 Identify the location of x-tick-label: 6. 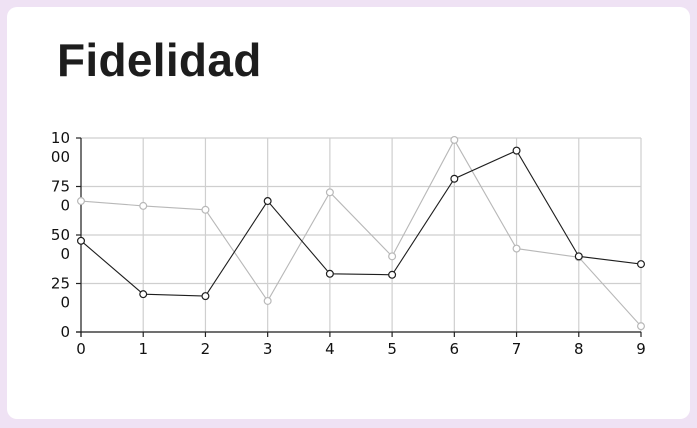
(455, 349).